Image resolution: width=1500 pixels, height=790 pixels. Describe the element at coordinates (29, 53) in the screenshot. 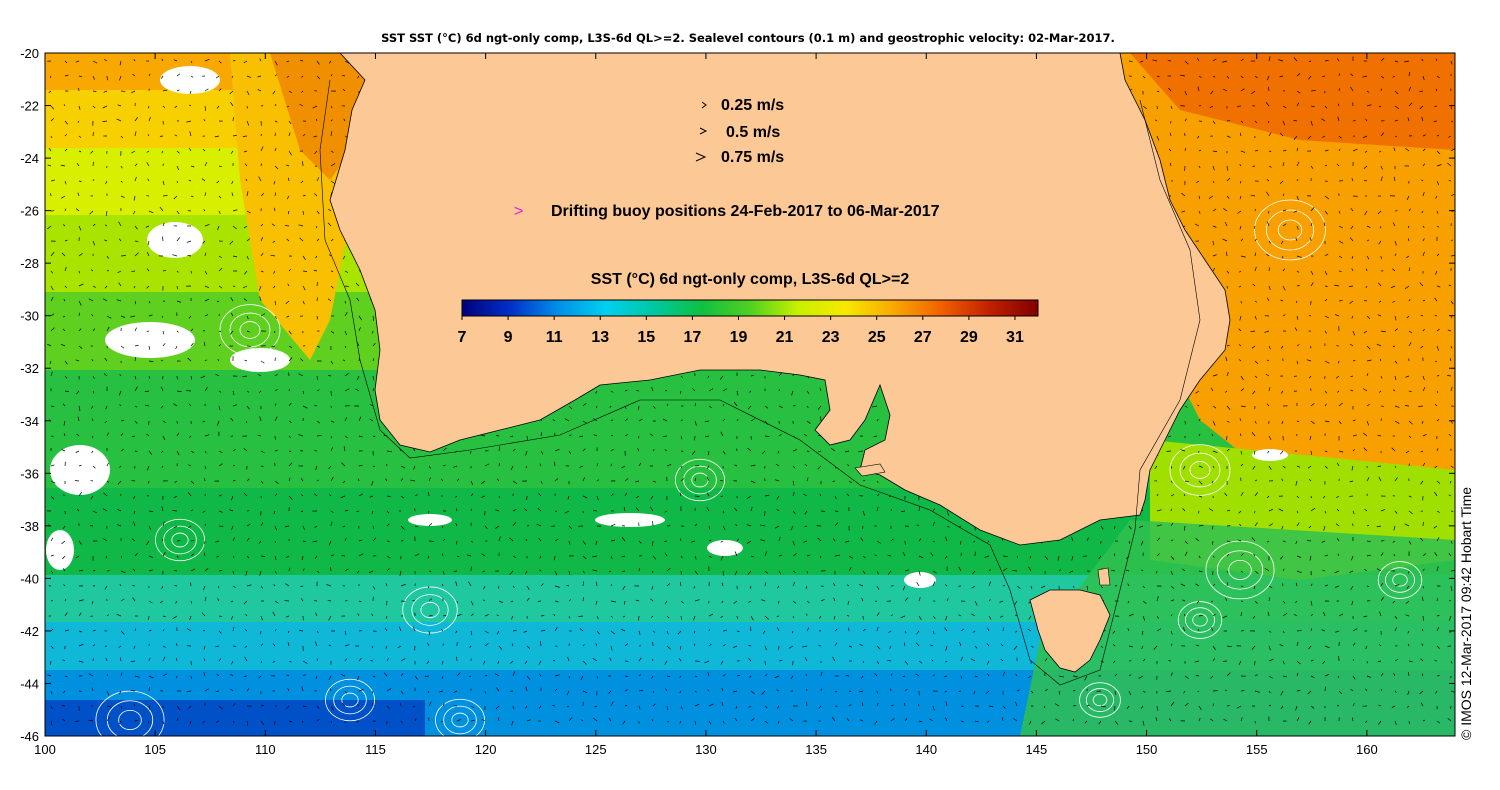

I see `y-tick-label: -20` at that location.